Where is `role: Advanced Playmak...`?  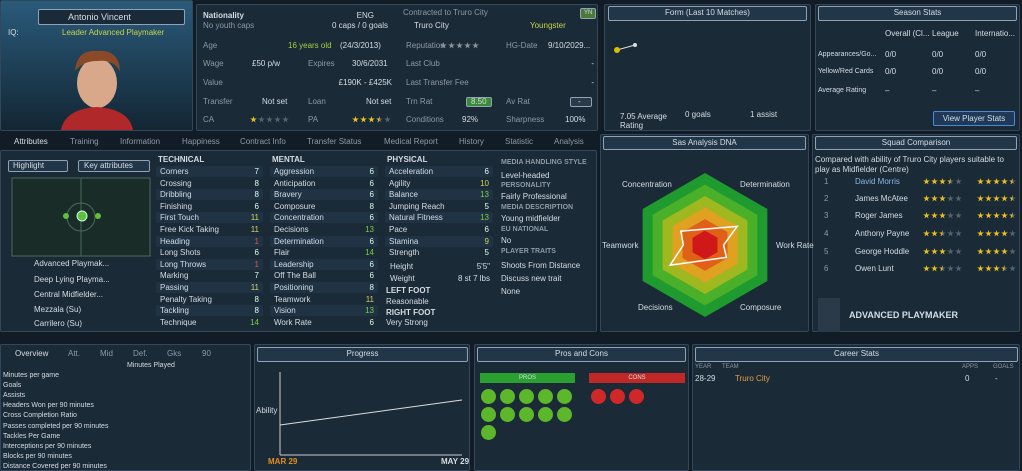 role: Advanced Playmak... is located at coordinates (72, 263).